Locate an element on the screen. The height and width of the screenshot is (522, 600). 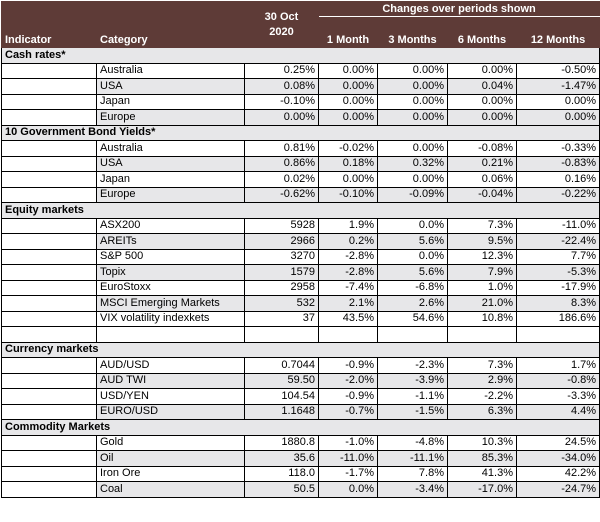
header-date: 30 Oct 2020 is located at coordinates (281, 24).